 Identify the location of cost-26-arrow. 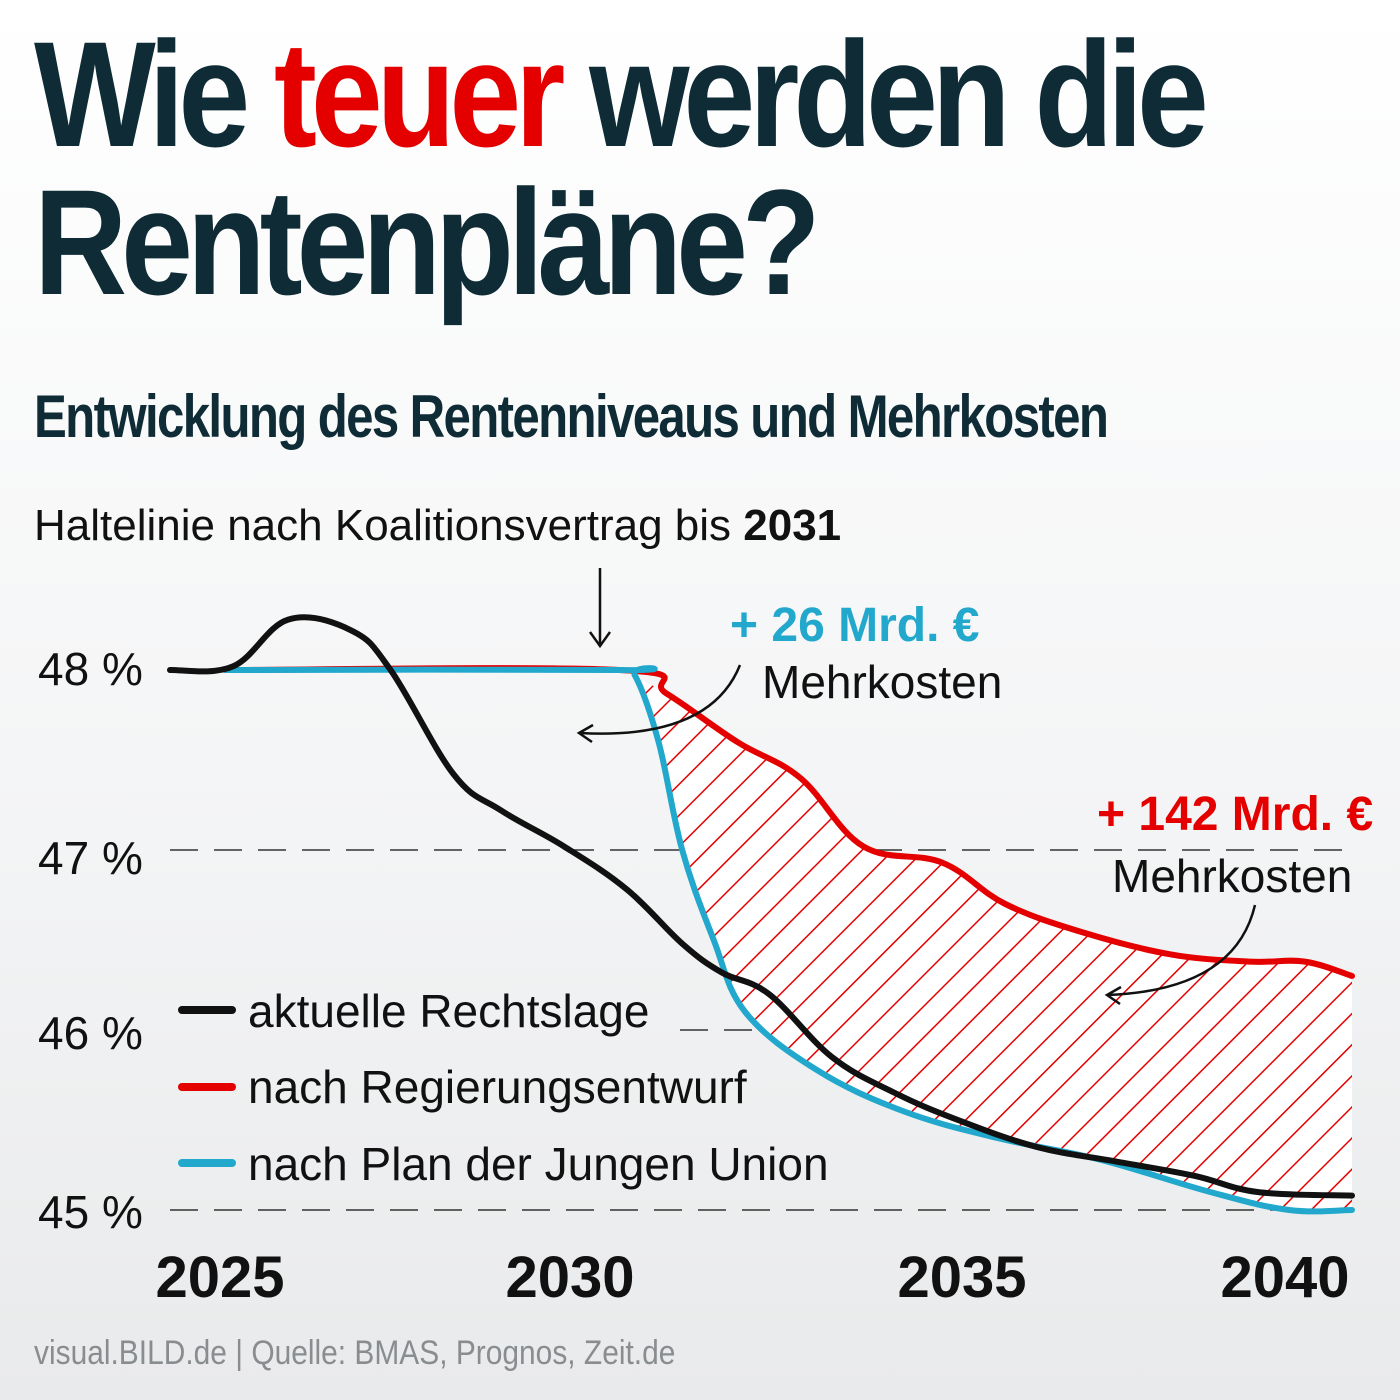
(659, 704).